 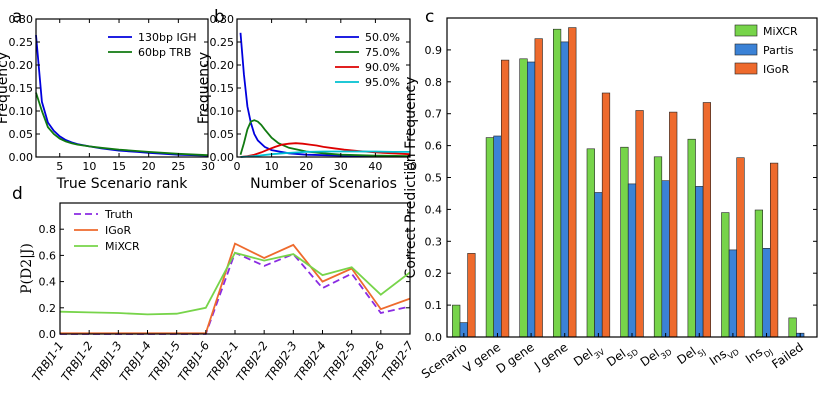 I want to click on y-tick-label-c: 0.0, so click(x=434, y=337).